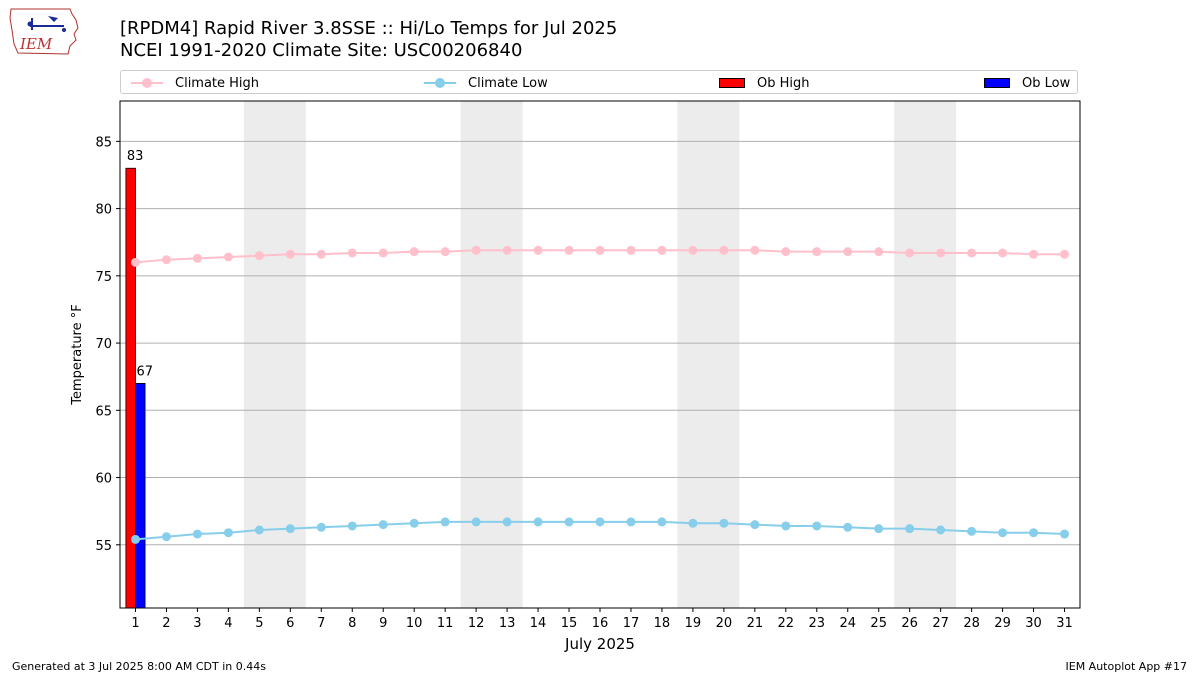  Describe the element at coordinates (847, 623) in the screenshot. I see `x-tick-label: 24` at that location.